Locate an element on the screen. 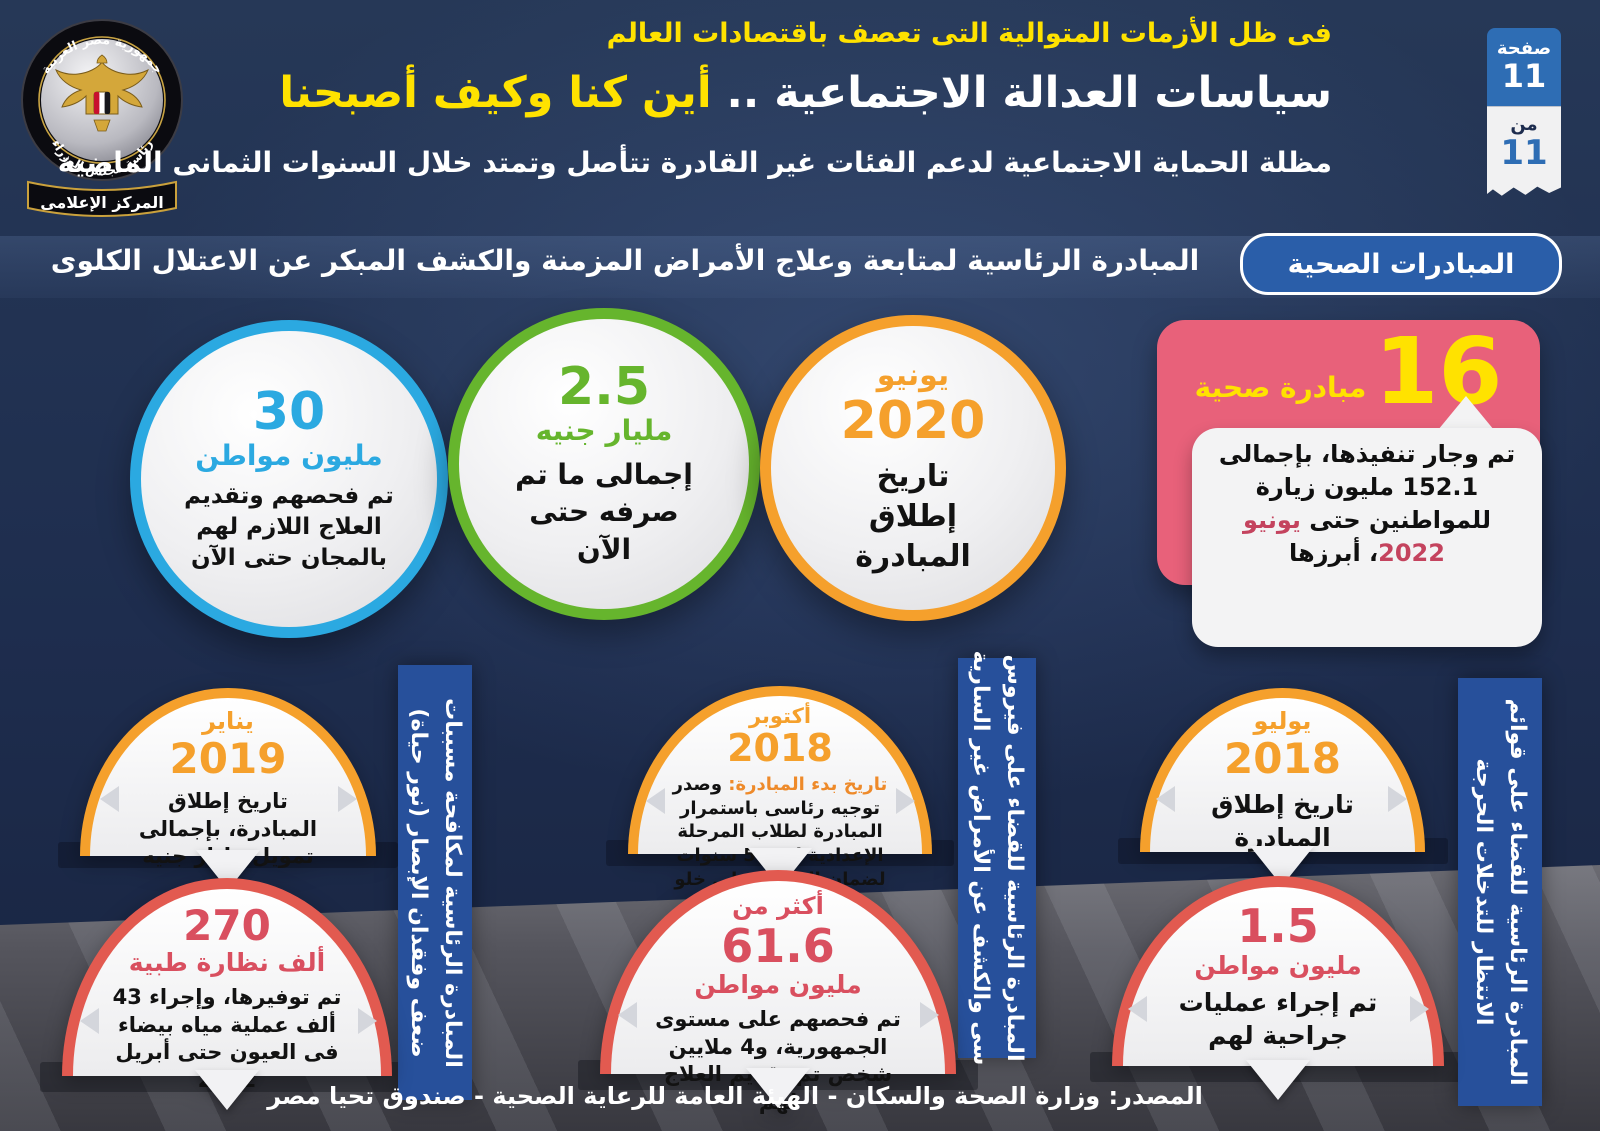 This screenshot has height=1131, width=1600. bubble-launch-jul-2018: يوليو 2018 تاريخ إطلاق المبادرة is located at coordinates (1282, 770).